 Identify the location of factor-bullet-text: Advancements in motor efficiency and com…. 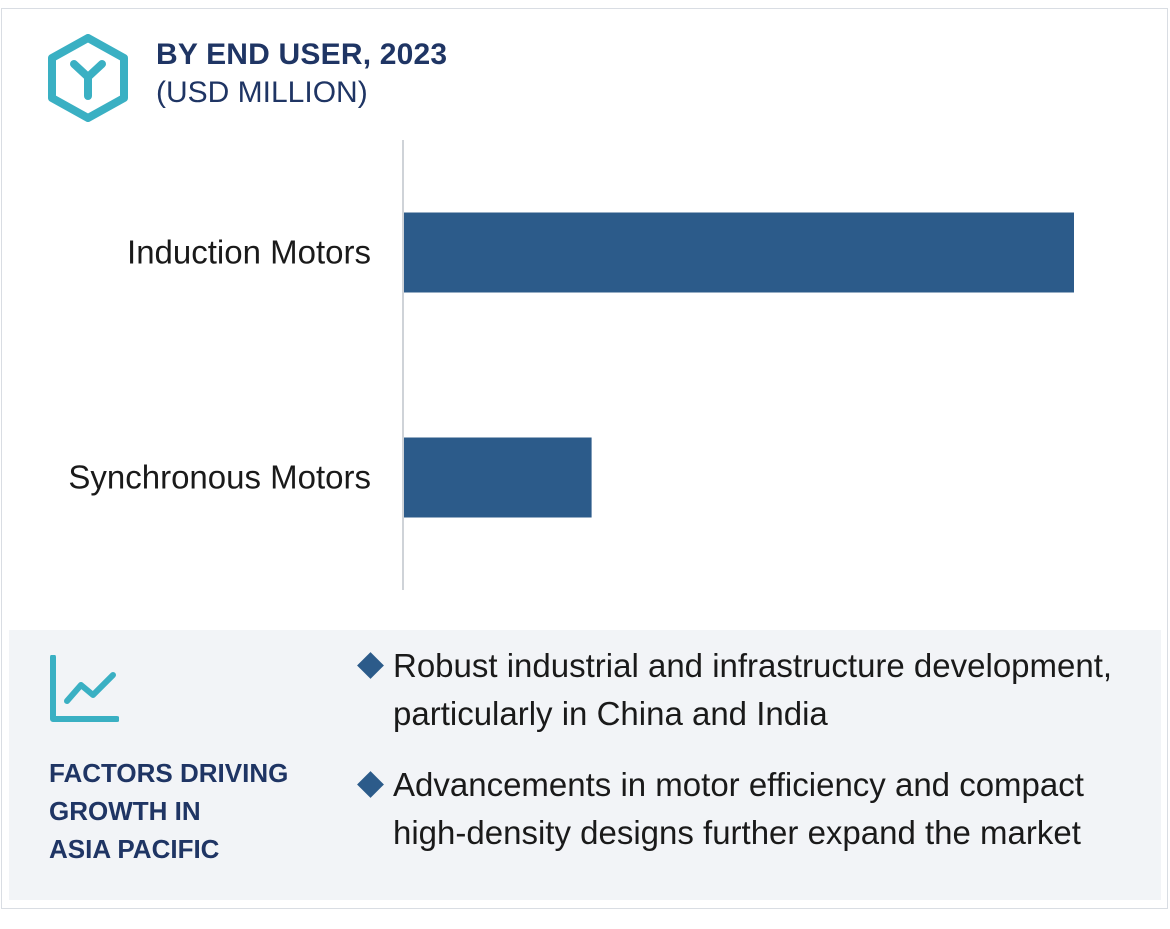
(738, 808).